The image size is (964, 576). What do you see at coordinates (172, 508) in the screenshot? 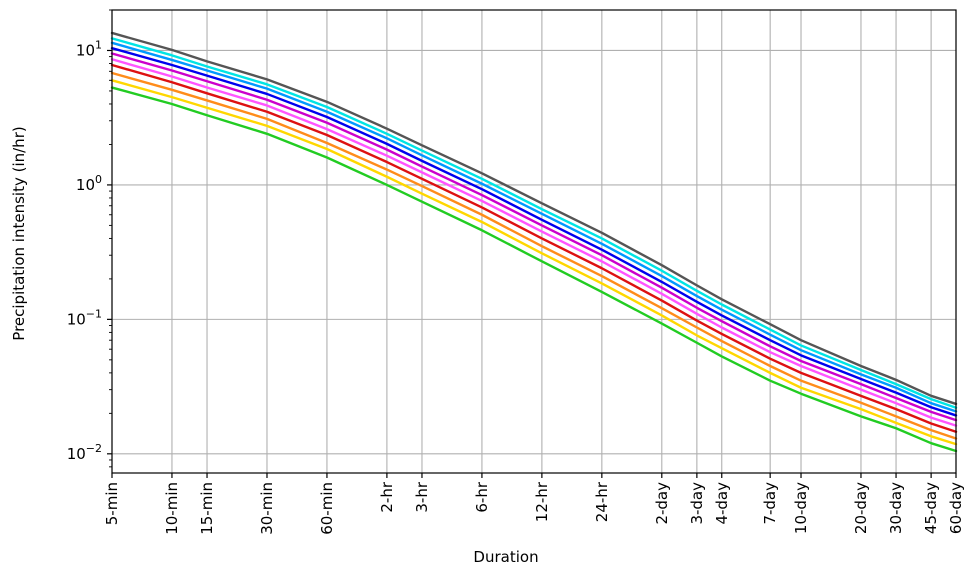
I see `x-tick-label: 10-min` at bounding box center [172, 508].